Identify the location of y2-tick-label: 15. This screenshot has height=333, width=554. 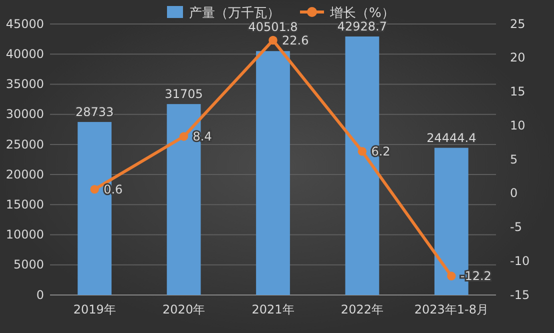
(518, 91).